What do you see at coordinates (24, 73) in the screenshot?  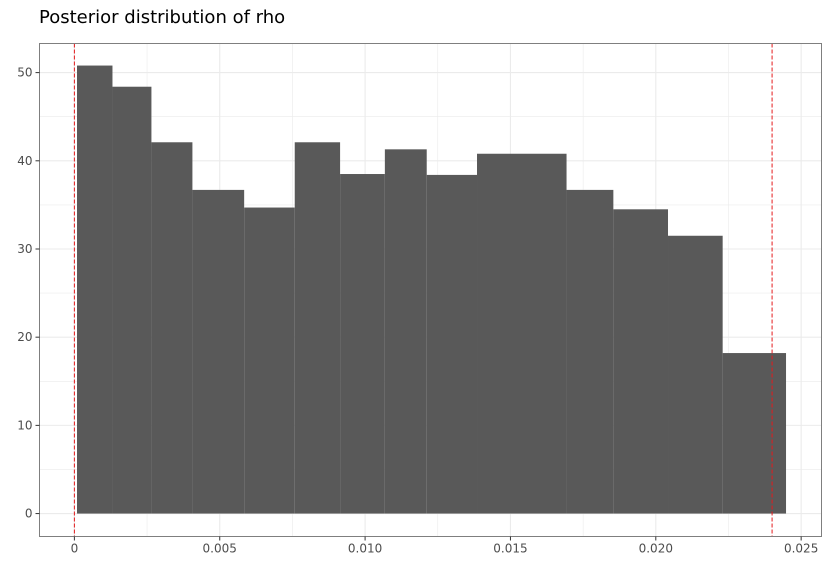 I see `y-tick-label: 50` at bounding box center [24, 73].